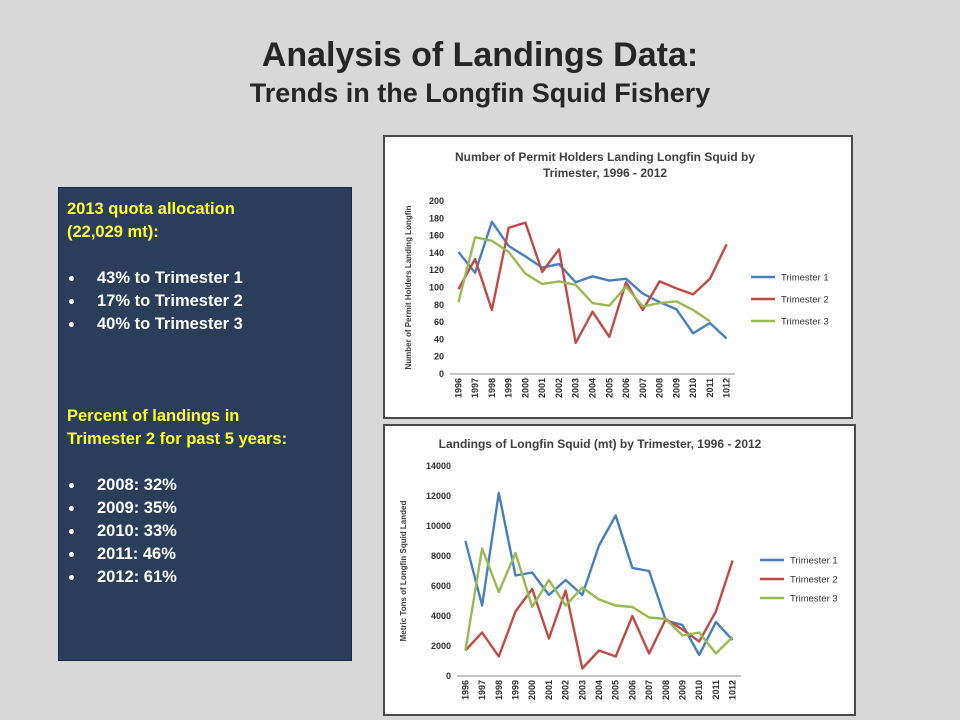 The height and width of the screenshot is (720, 960). What do you see at coordinates (605, 173) in the screenshot?
I see `chart-title: Trimester, 1996 - 2012` at bounding box center [605, 173].